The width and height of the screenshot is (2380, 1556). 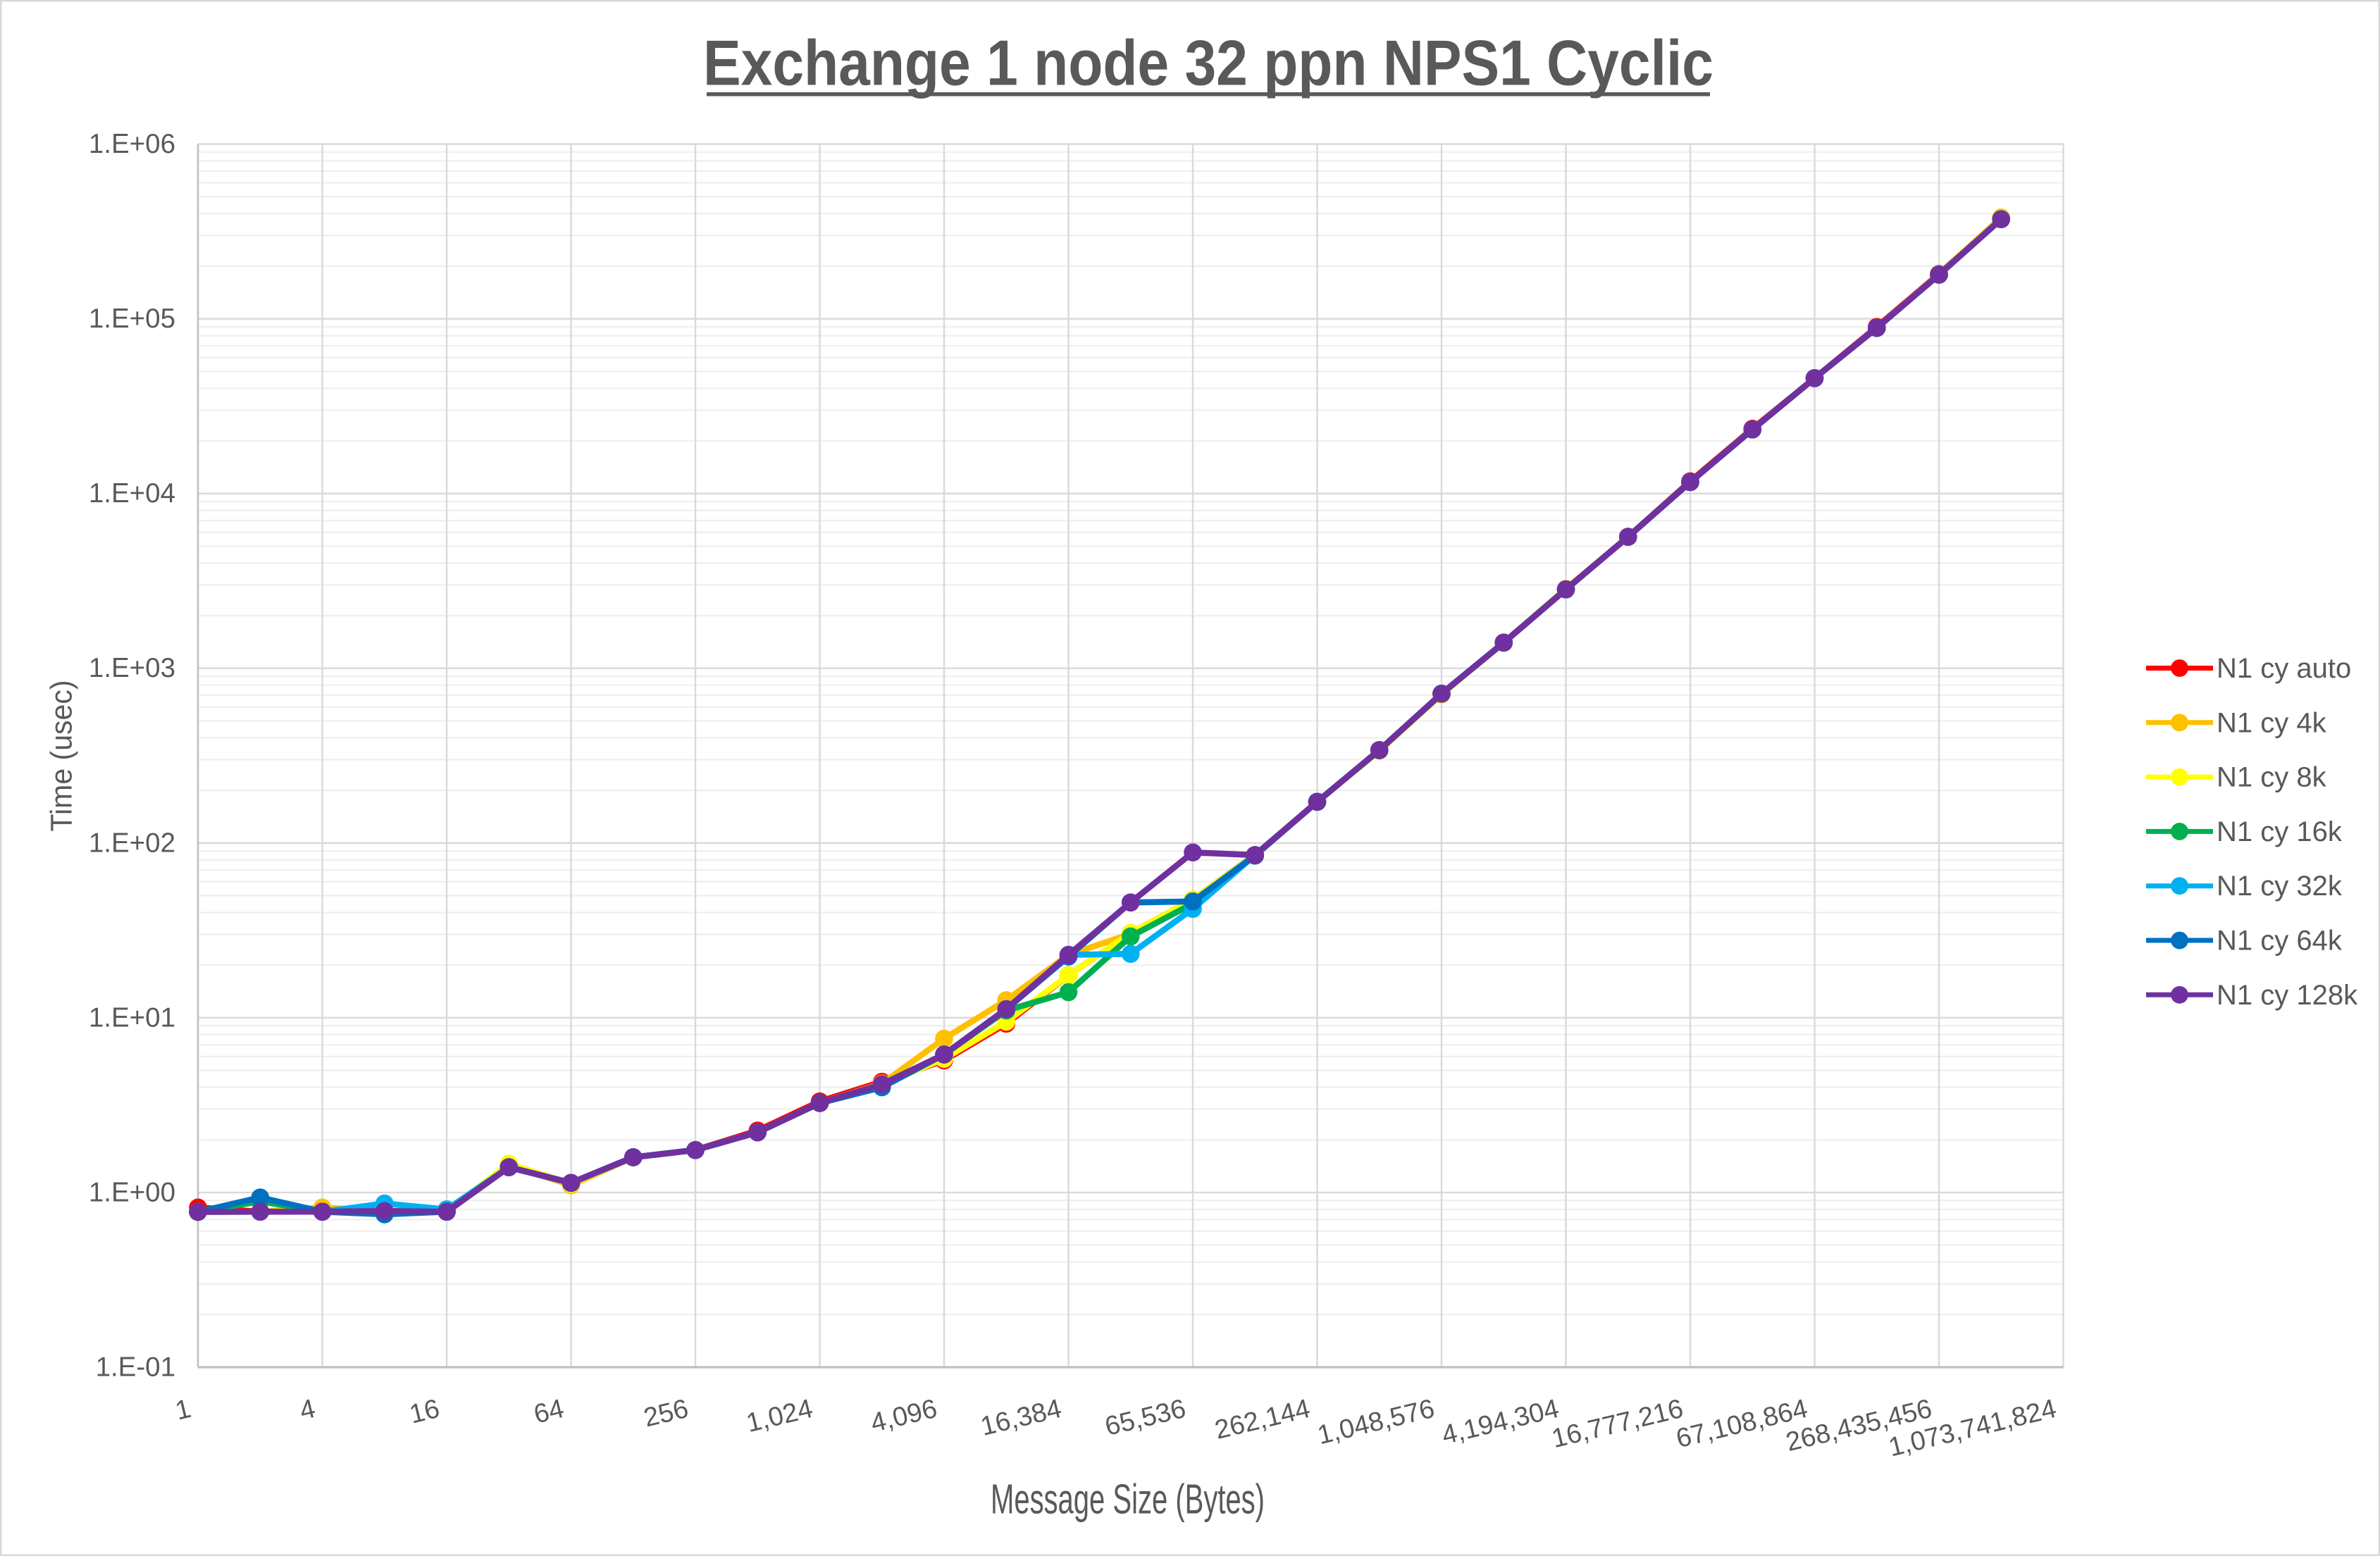 What do you see at coordinates (61, 756) in the screenshot?
I see `svg-text: Time (usec)` at bounding box center [61, 756].